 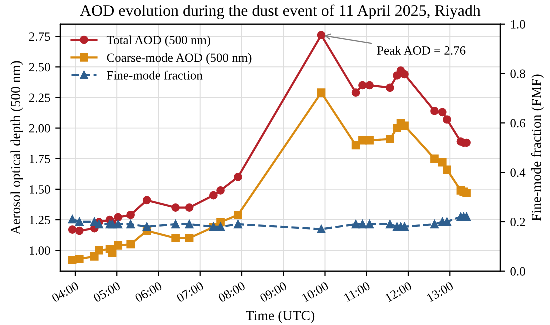 I want to click on y-tick-label: 1.75, so click(x=40, y=159).